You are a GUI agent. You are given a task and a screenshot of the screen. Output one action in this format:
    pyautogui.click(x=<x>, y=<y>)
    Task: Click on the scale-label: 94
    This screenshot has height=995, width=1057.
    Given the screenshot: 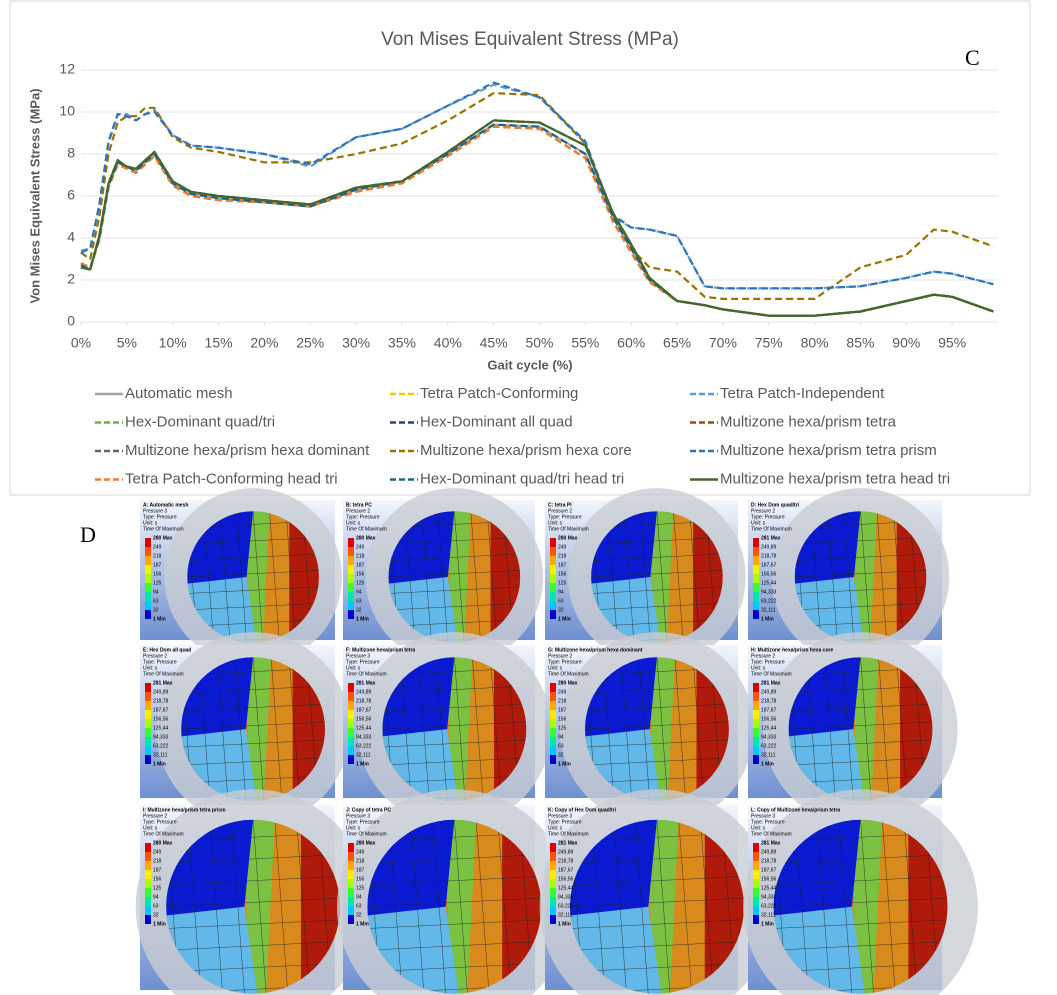 What is the action you would take?
    pyautogui.click(x=561, y=592)
    